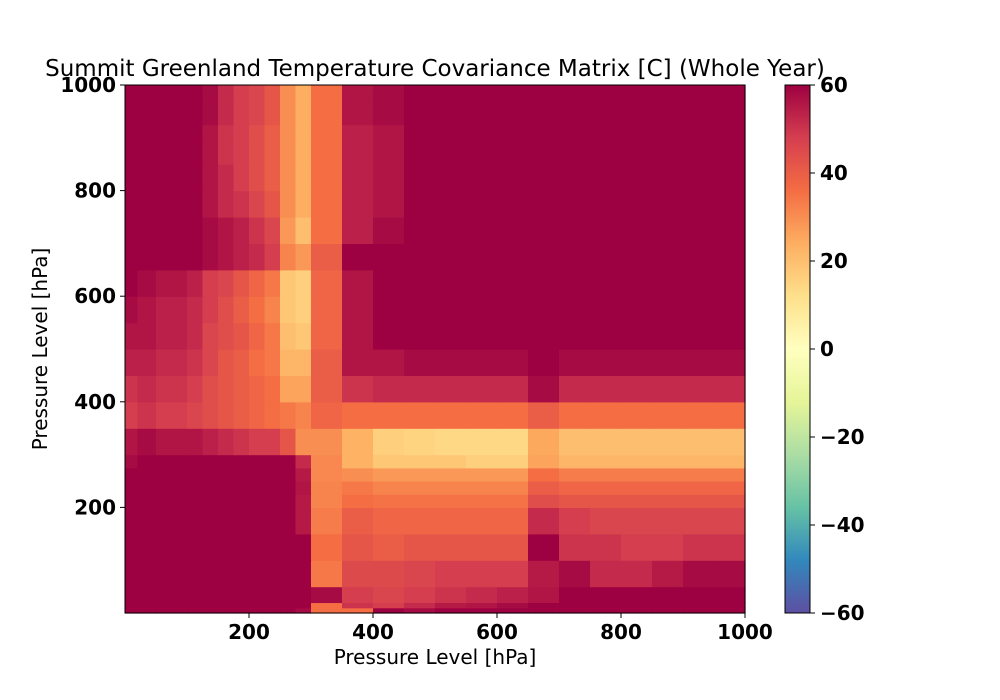  Describe the element at coordinates (842, 437) in the screenshot. I see `colorbar-tick-label: −20` at that location.